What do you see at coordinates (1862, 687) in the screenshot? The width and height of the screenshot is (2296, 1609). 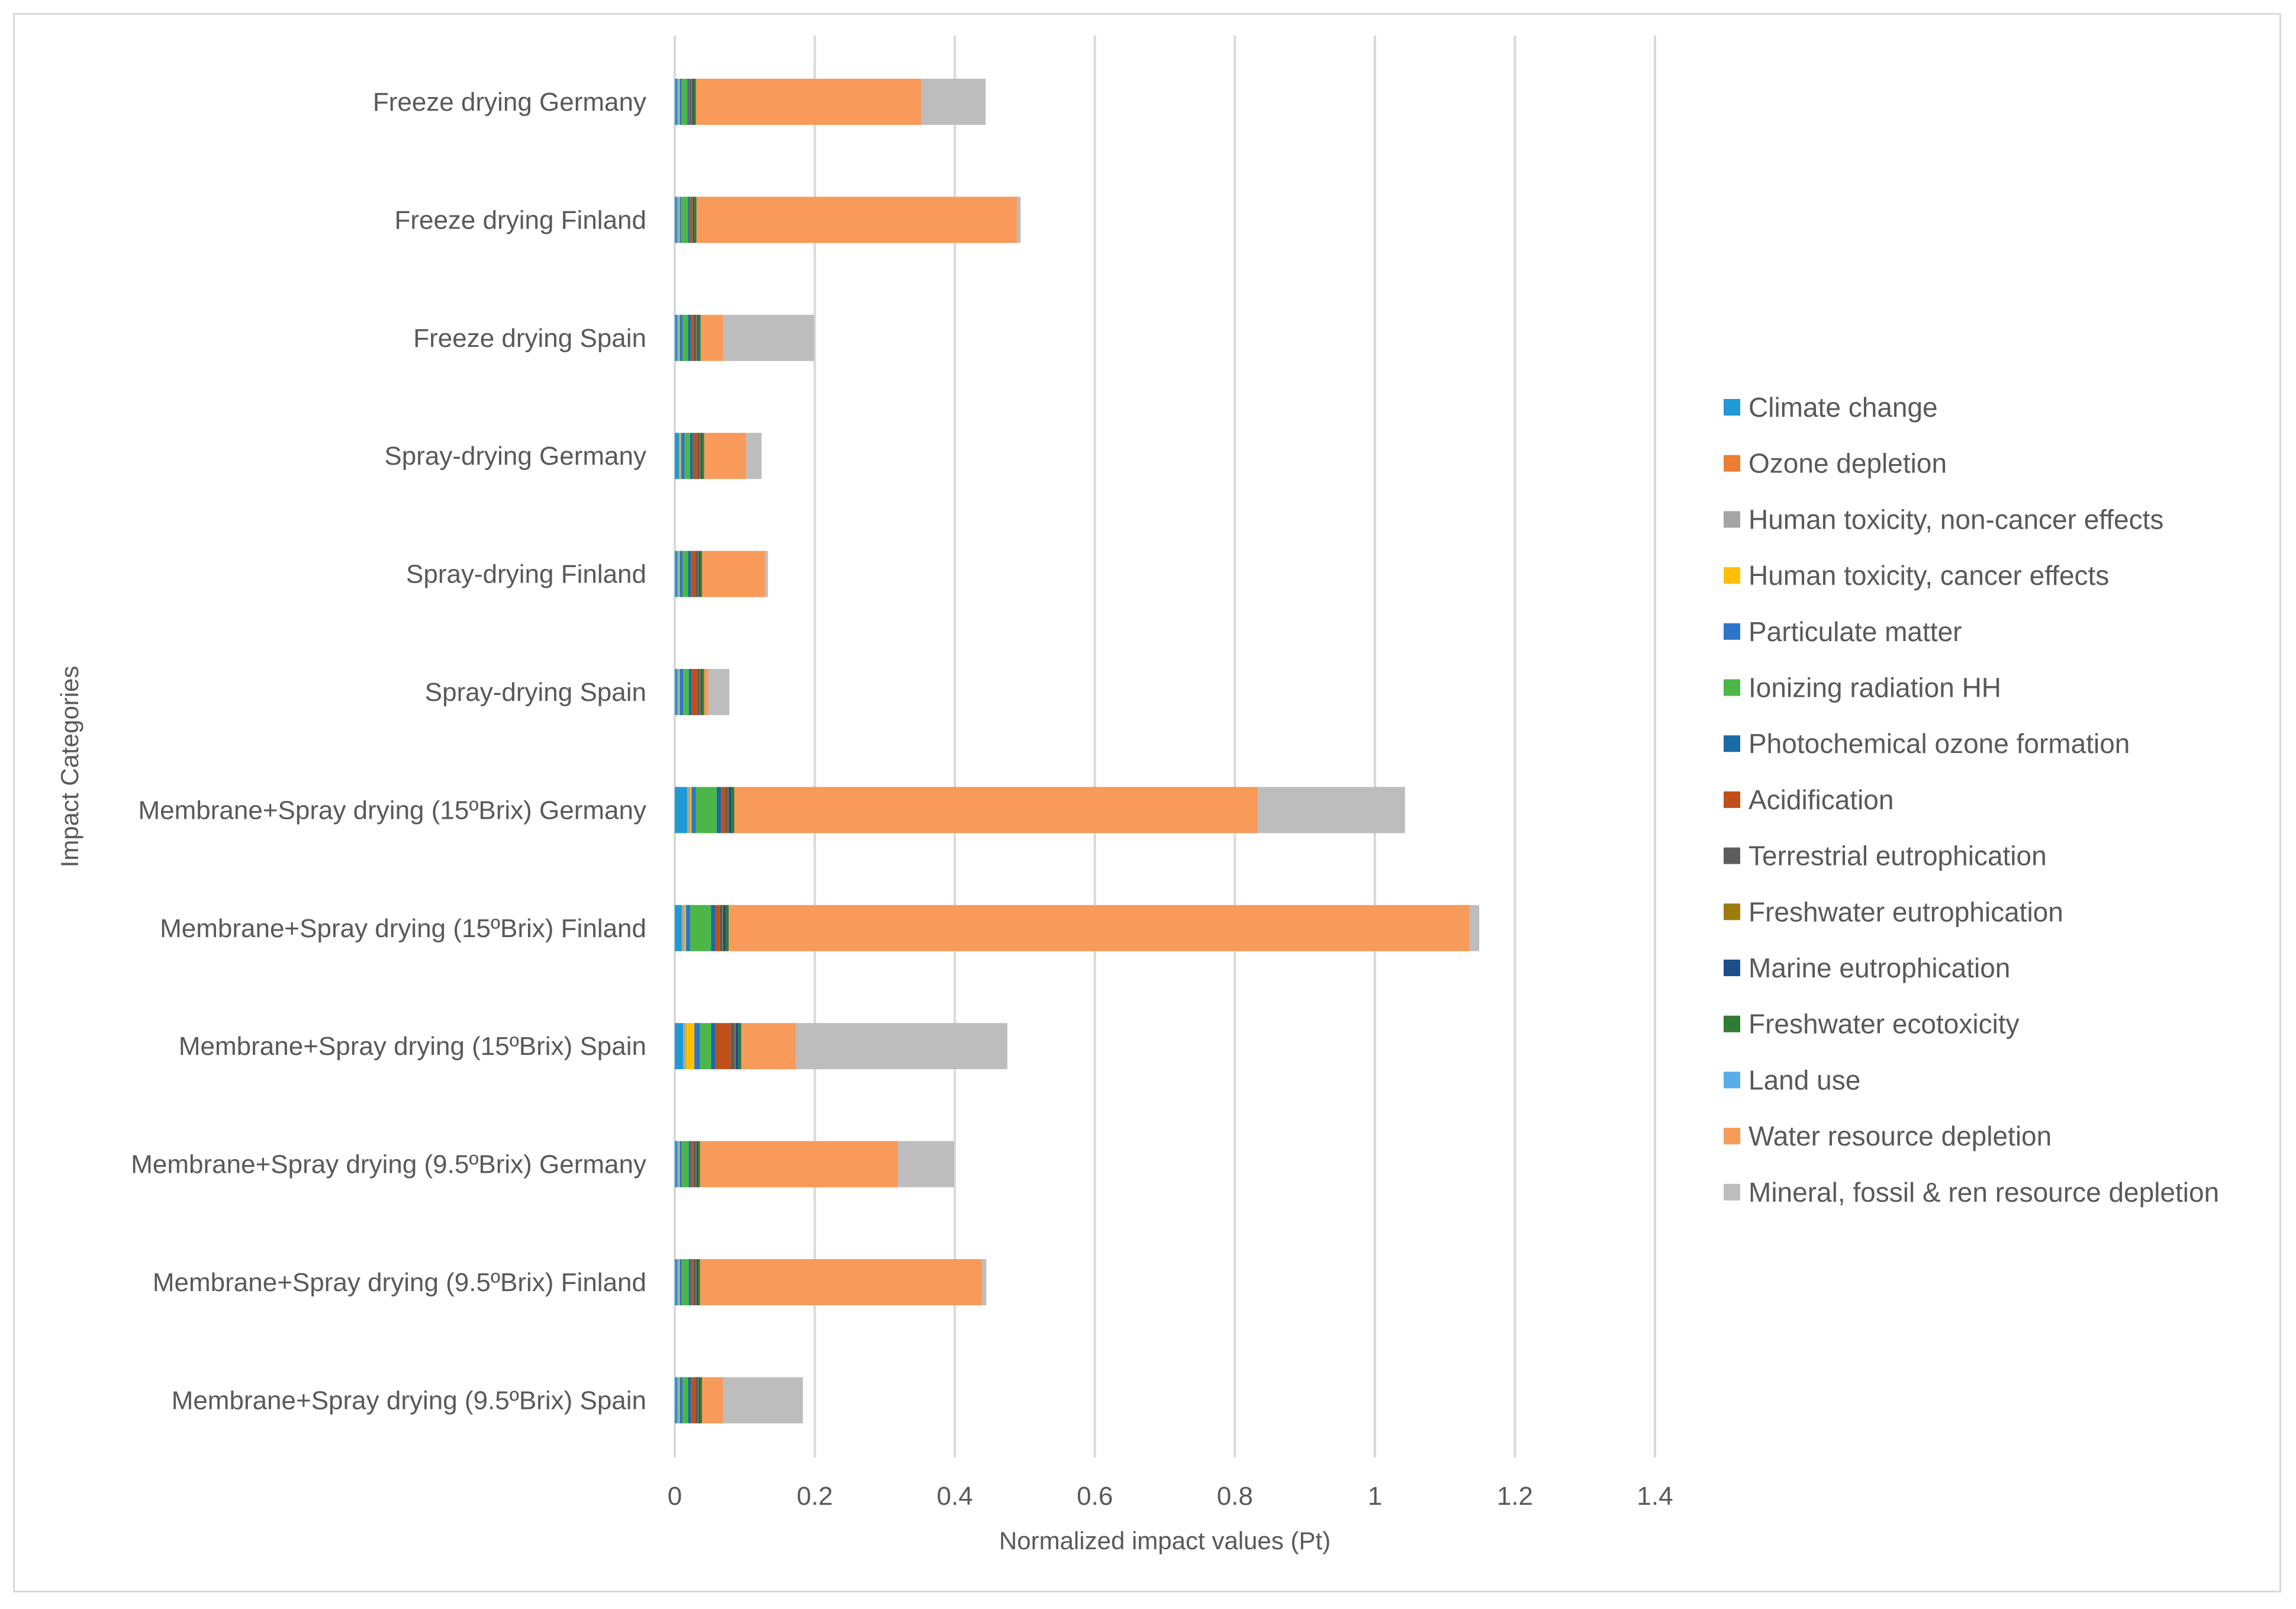 I see `legend-item: Ionizing radiation HH` at bounding box center [1862, 687].